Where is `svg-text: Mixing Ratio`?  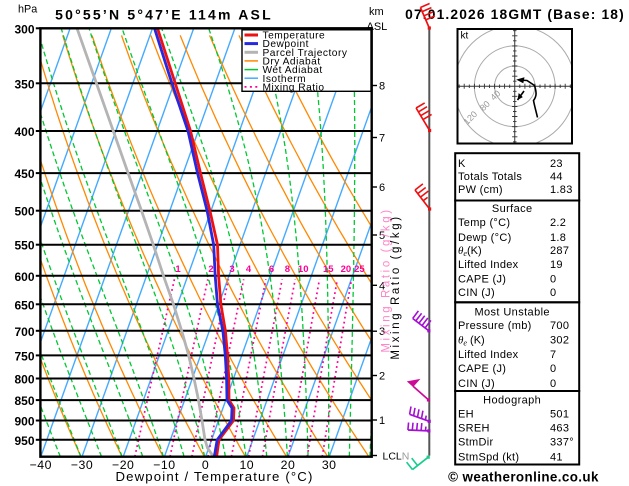
svg-text: Mixing Ratio is located at coordinates (294, 88).